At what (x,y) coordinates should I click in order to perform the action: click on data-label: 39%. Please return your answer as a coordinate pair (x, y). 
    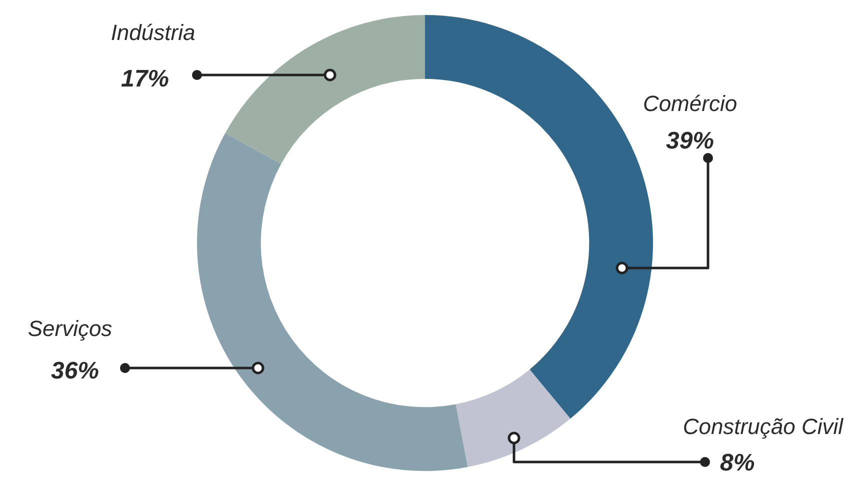
    Looking at the image, I should click on (690, 141).